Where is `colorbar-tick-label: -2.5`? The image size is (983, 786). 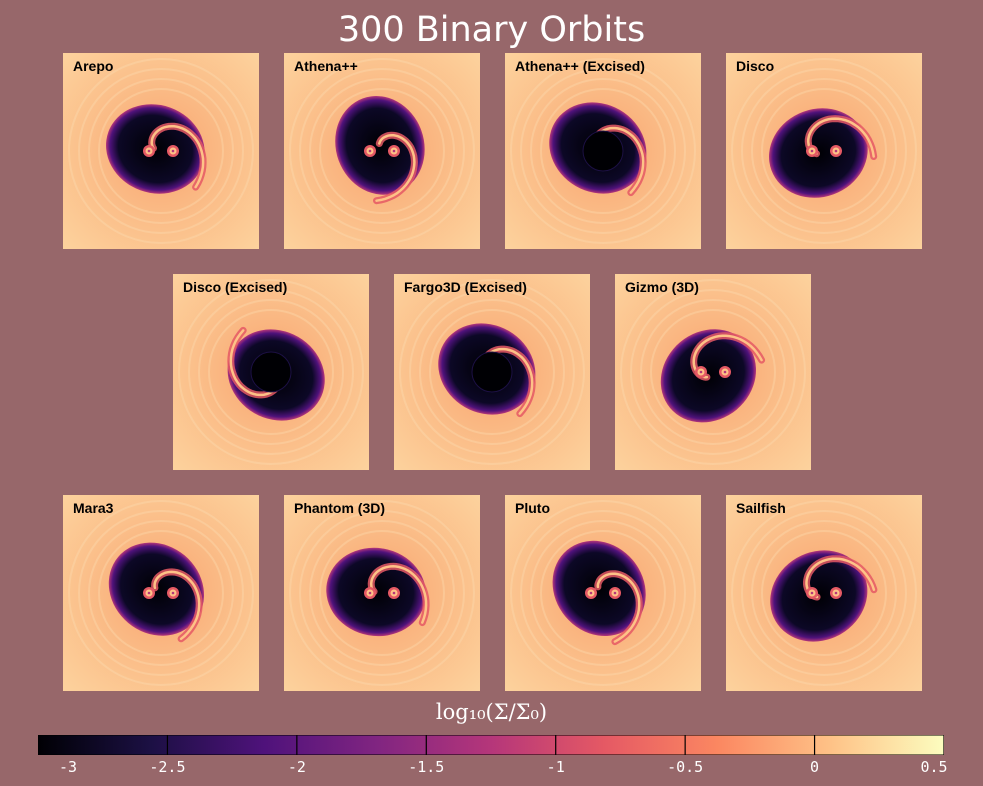 colorbar-tick-label: -2.5 is located at coordinates (167, 767).